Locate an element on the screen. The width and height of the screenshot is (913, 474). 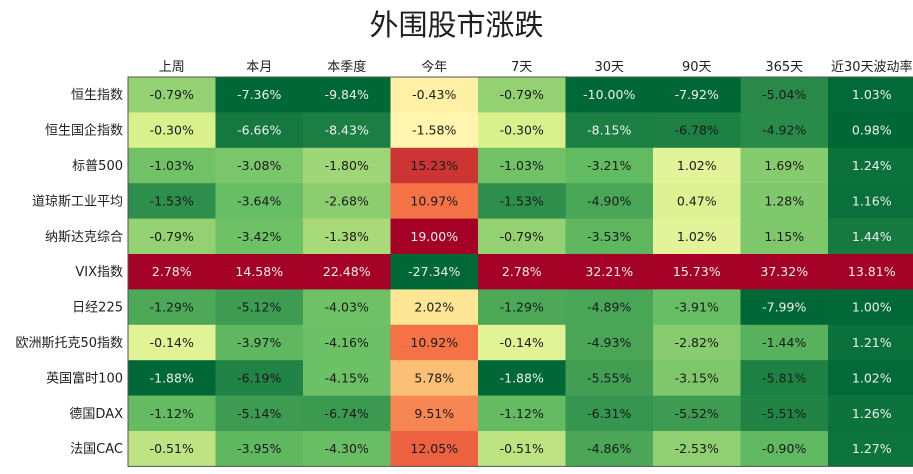
cell-value-label: -4.86% is located at coordinates (609, 448).